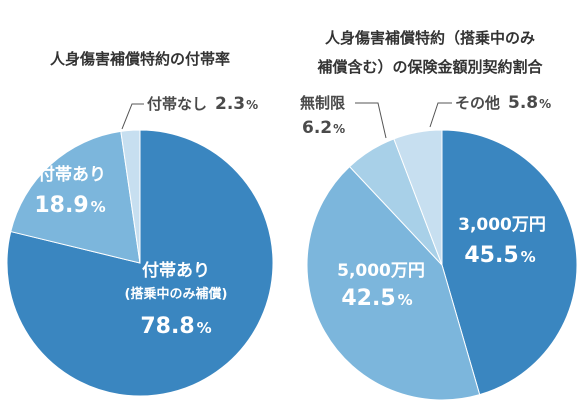 This screenshot has height=420, width=580. I want to click on chart-right-label-2: 無制限 6.2%, so click(343, 116).